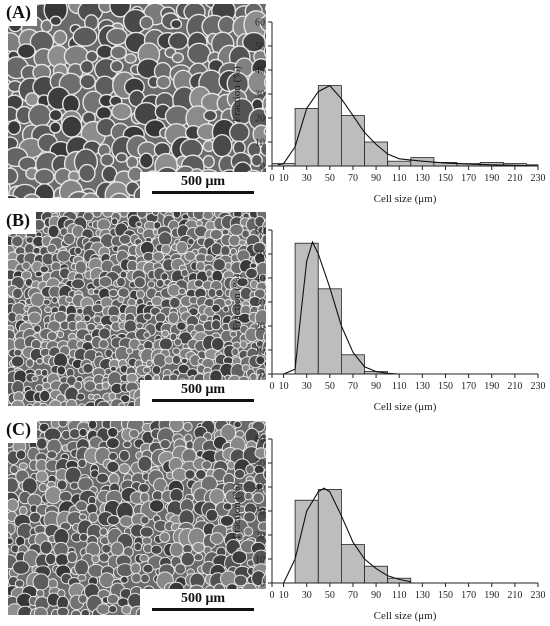 Image resolution: width=550 pixels, height=626 pixels. Describe the element at coordinates (260, 488) in the screenshot. I see `y-tick-label: 40` at that location.